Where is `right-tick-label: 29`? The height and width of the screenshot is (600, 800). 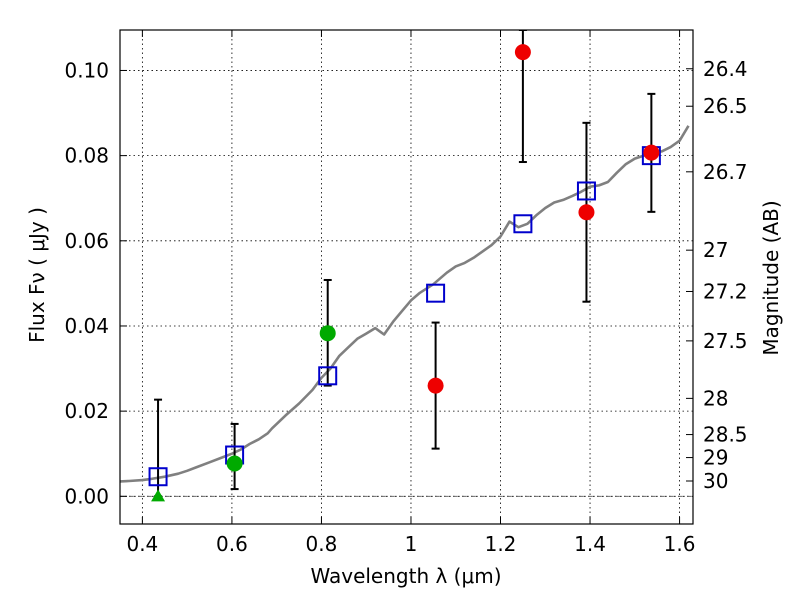 right-tick-label: 29 is located at coordinates (715, 458).